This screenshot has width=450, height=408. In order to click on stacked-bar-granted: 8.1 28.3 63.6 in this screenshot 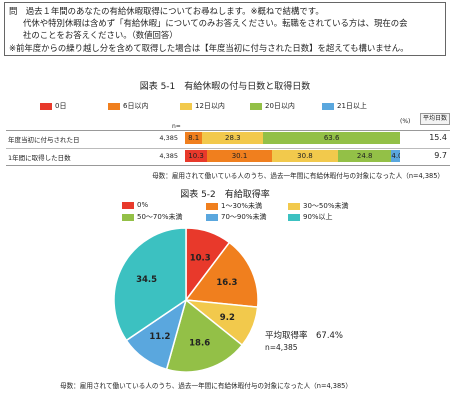, I will do `click(292, 138)`.